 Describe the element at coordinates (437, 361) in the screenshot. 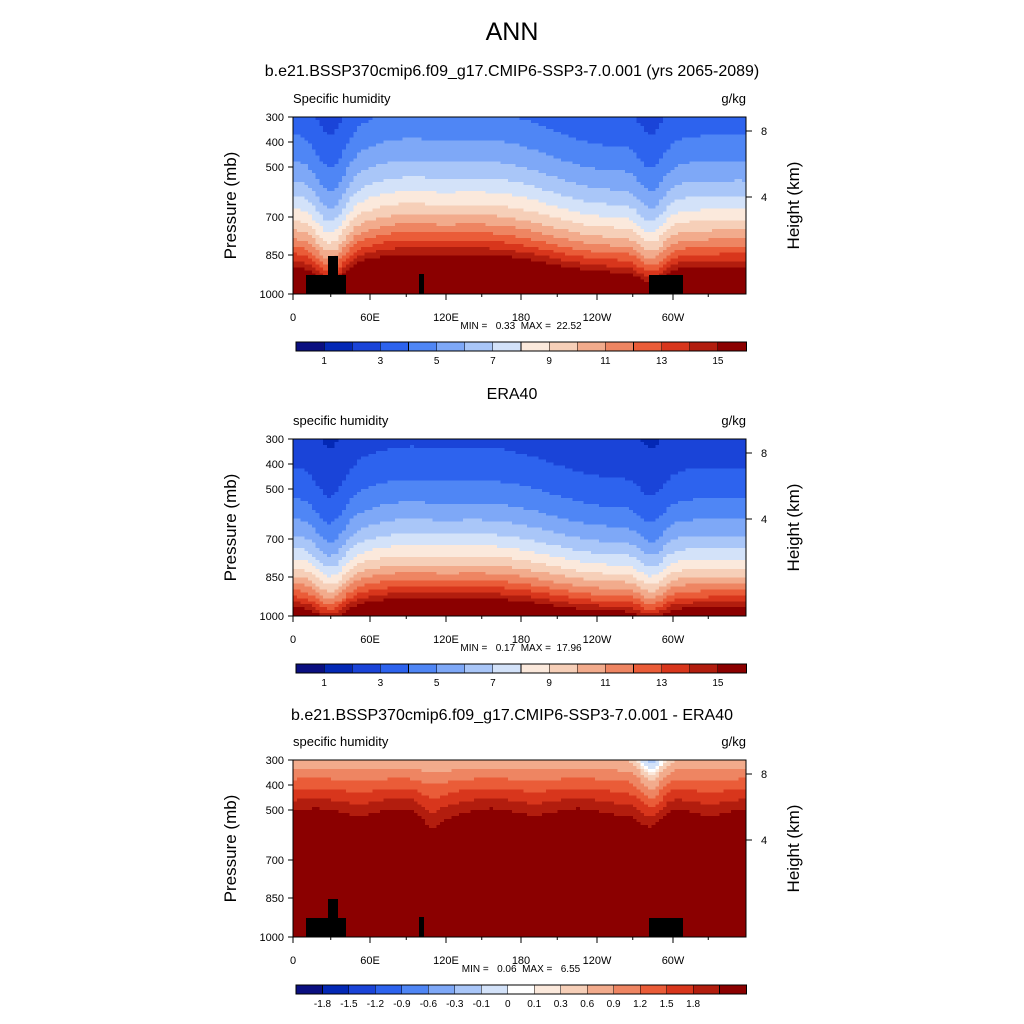

I see `colorbar-label: 5` at that location.